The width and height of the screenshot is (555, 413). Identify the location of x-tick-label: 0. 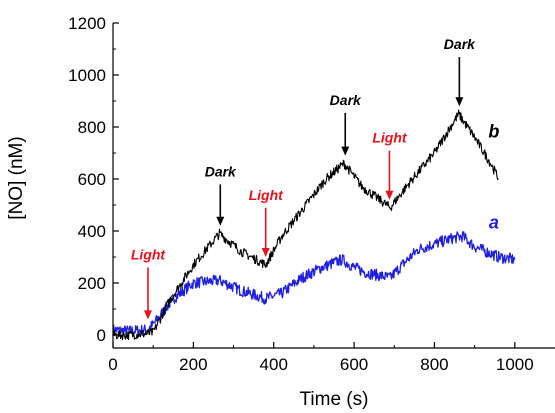
(112, 364).